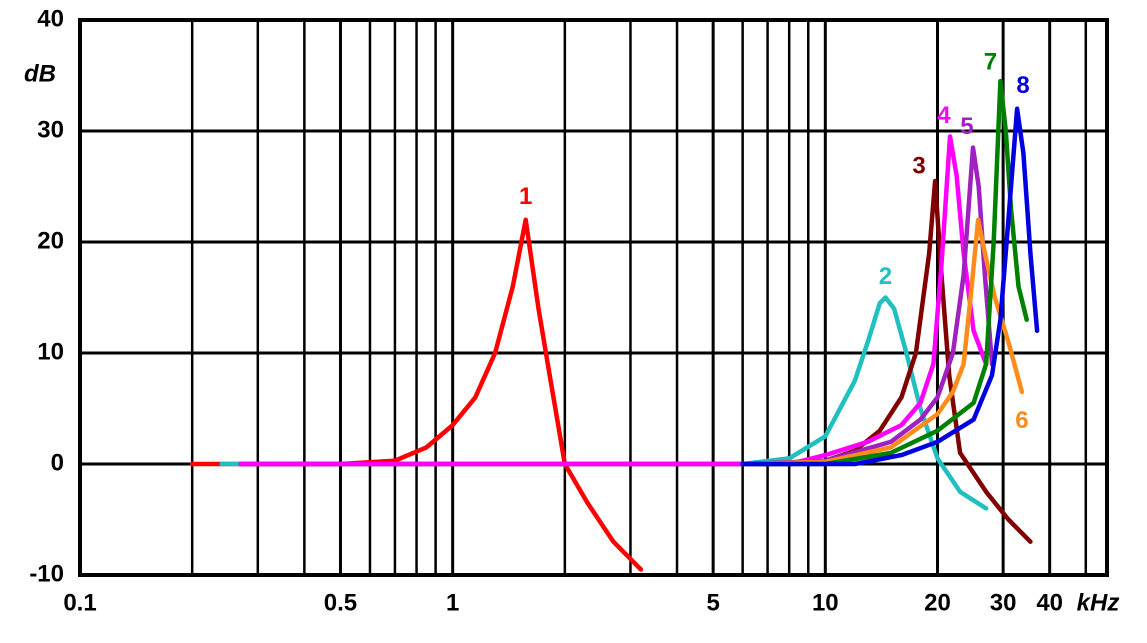  I want to click on series-label: 5, so click(966, 126).